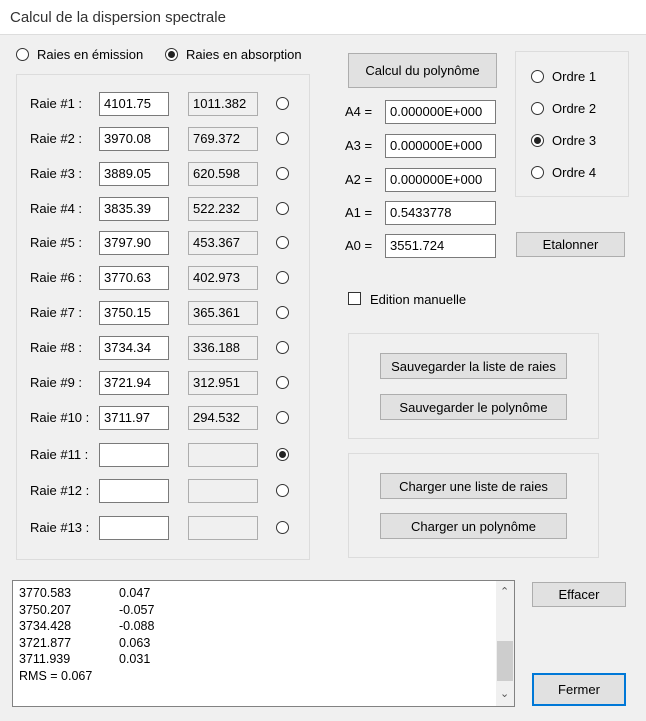 This screenshot has width=646, height=721. What do you see at coordinates (135, 659) in the screenshot?
I see `log-cell: 0.031` at bounding box center [135, 659].